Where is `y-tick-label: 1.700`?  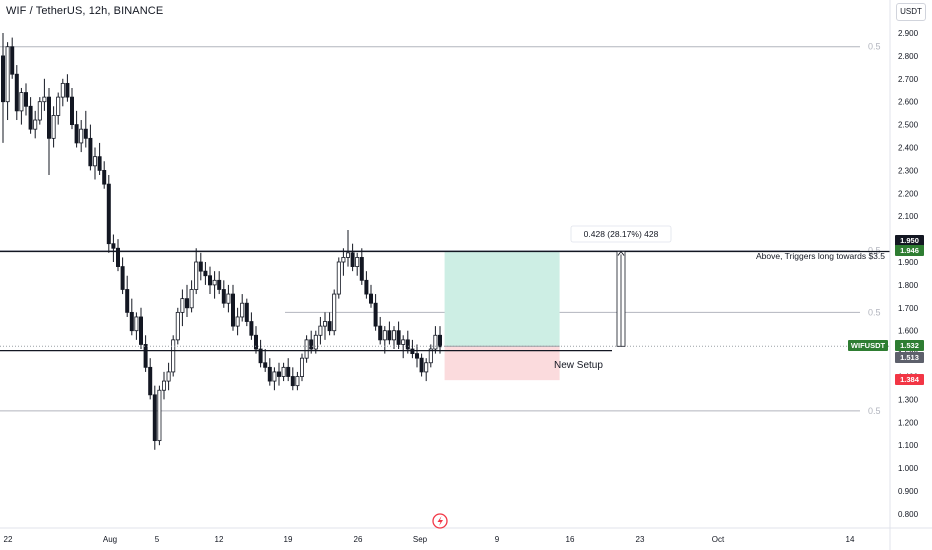
y-tick-label: 1.700 is located at coordinates (908, 308).